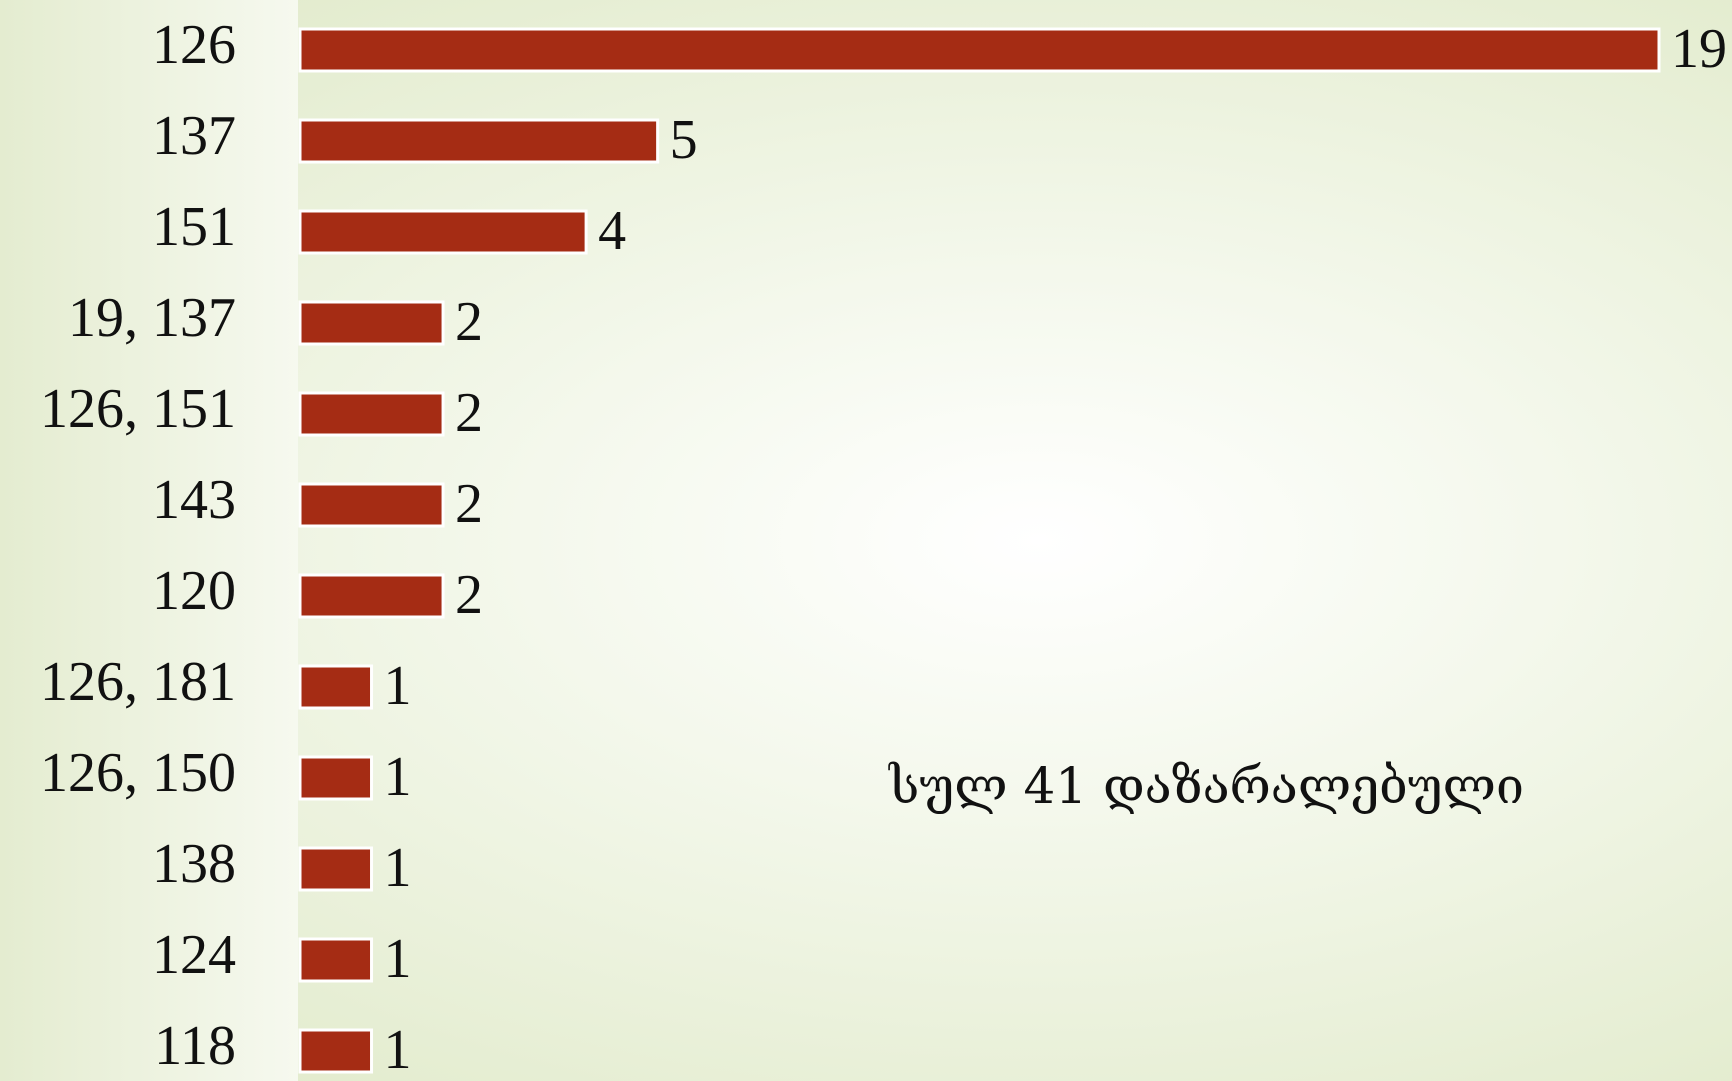  Describe the element at coordinates (194, 227) in the screenshot. I see `category-label: 151` at that location.